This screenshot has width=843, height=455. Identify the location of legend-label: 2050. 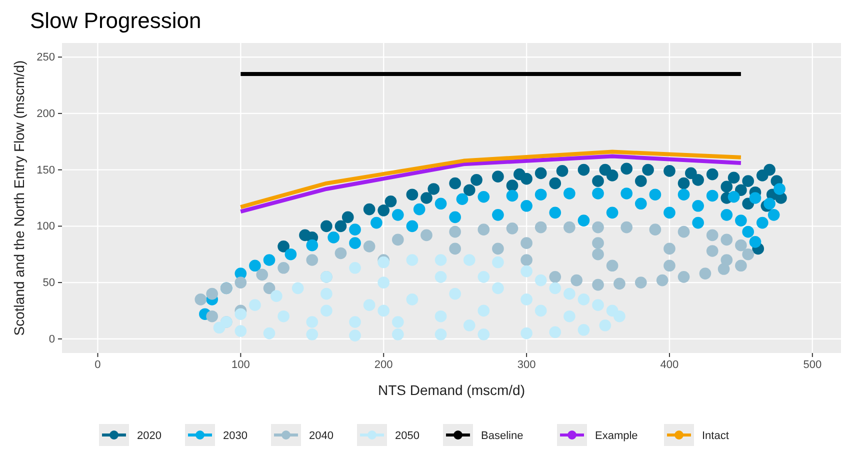
(407, 436).